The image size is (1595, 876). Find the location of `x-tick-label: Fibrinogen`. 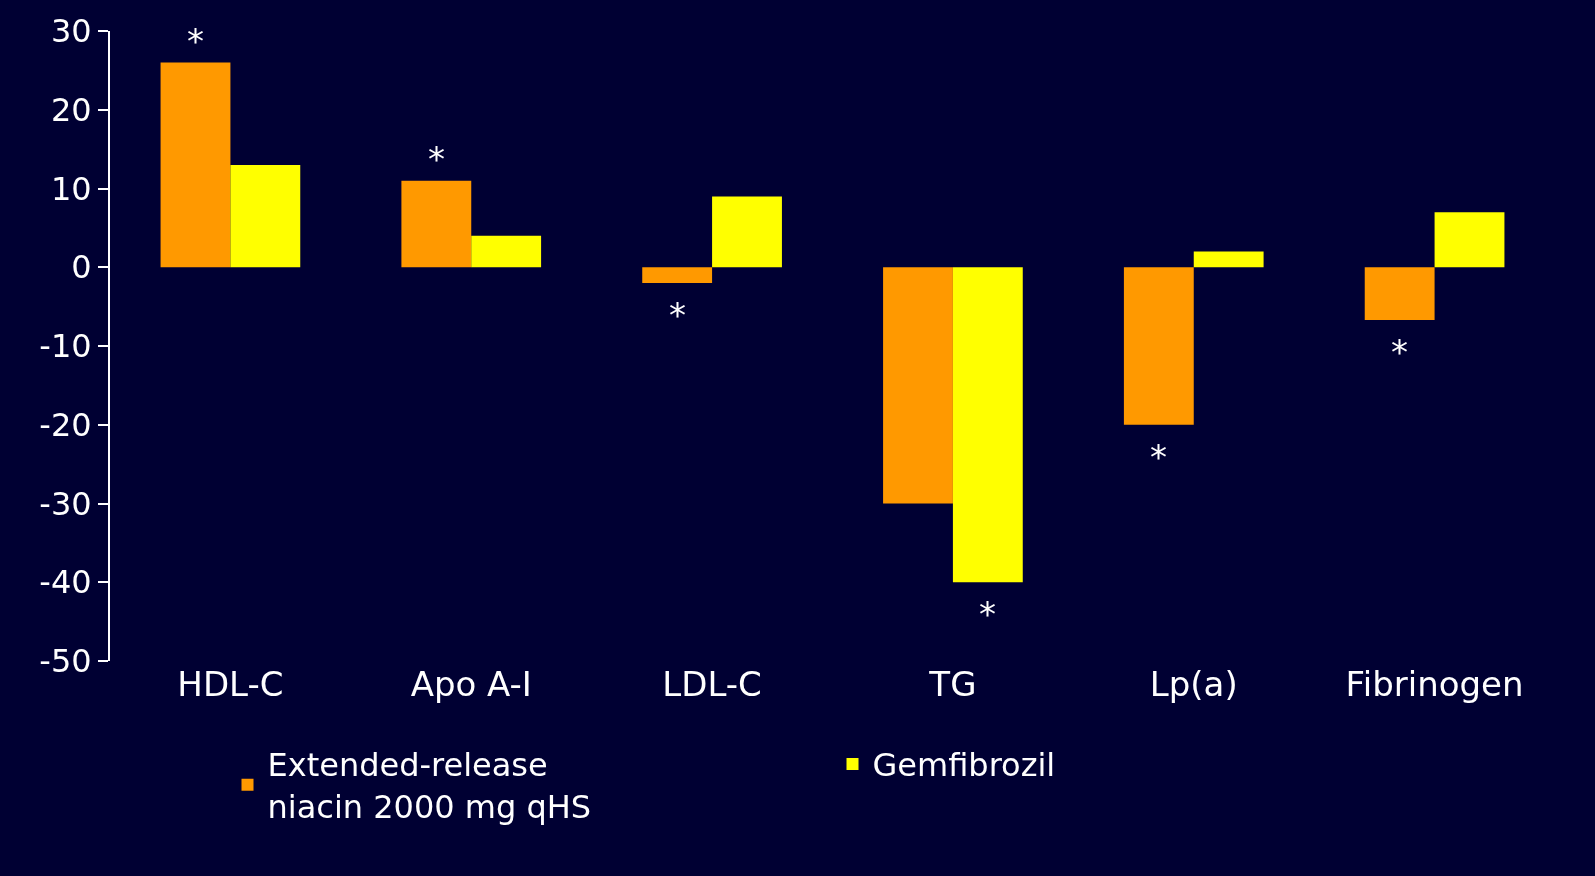

x-tick-label: Fibrinogen is located at coordinates (1434, 684).